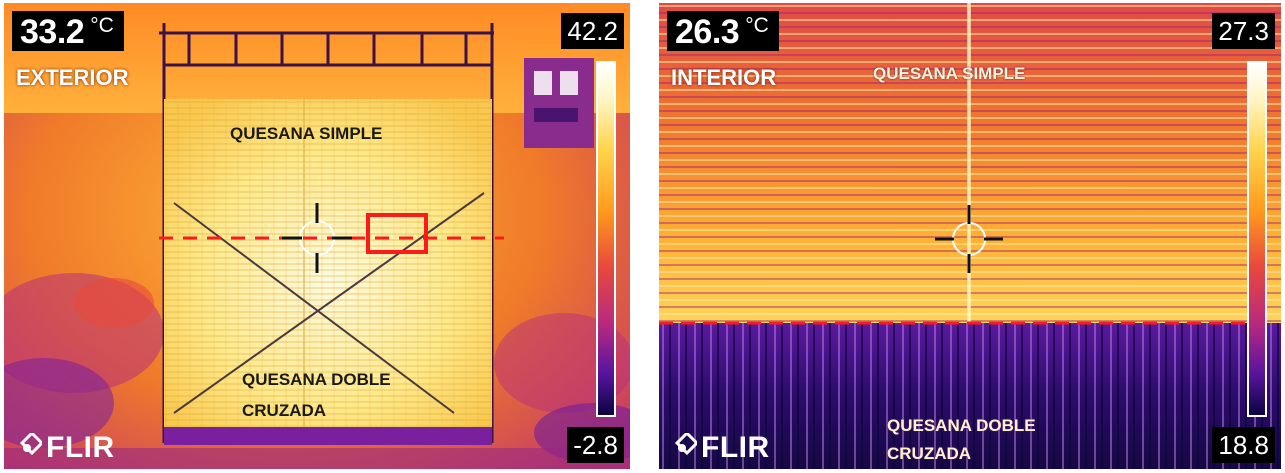 This screenshot has height=473, width=1285. I want to click on view-label: INTERIOR, so click(724, 77).